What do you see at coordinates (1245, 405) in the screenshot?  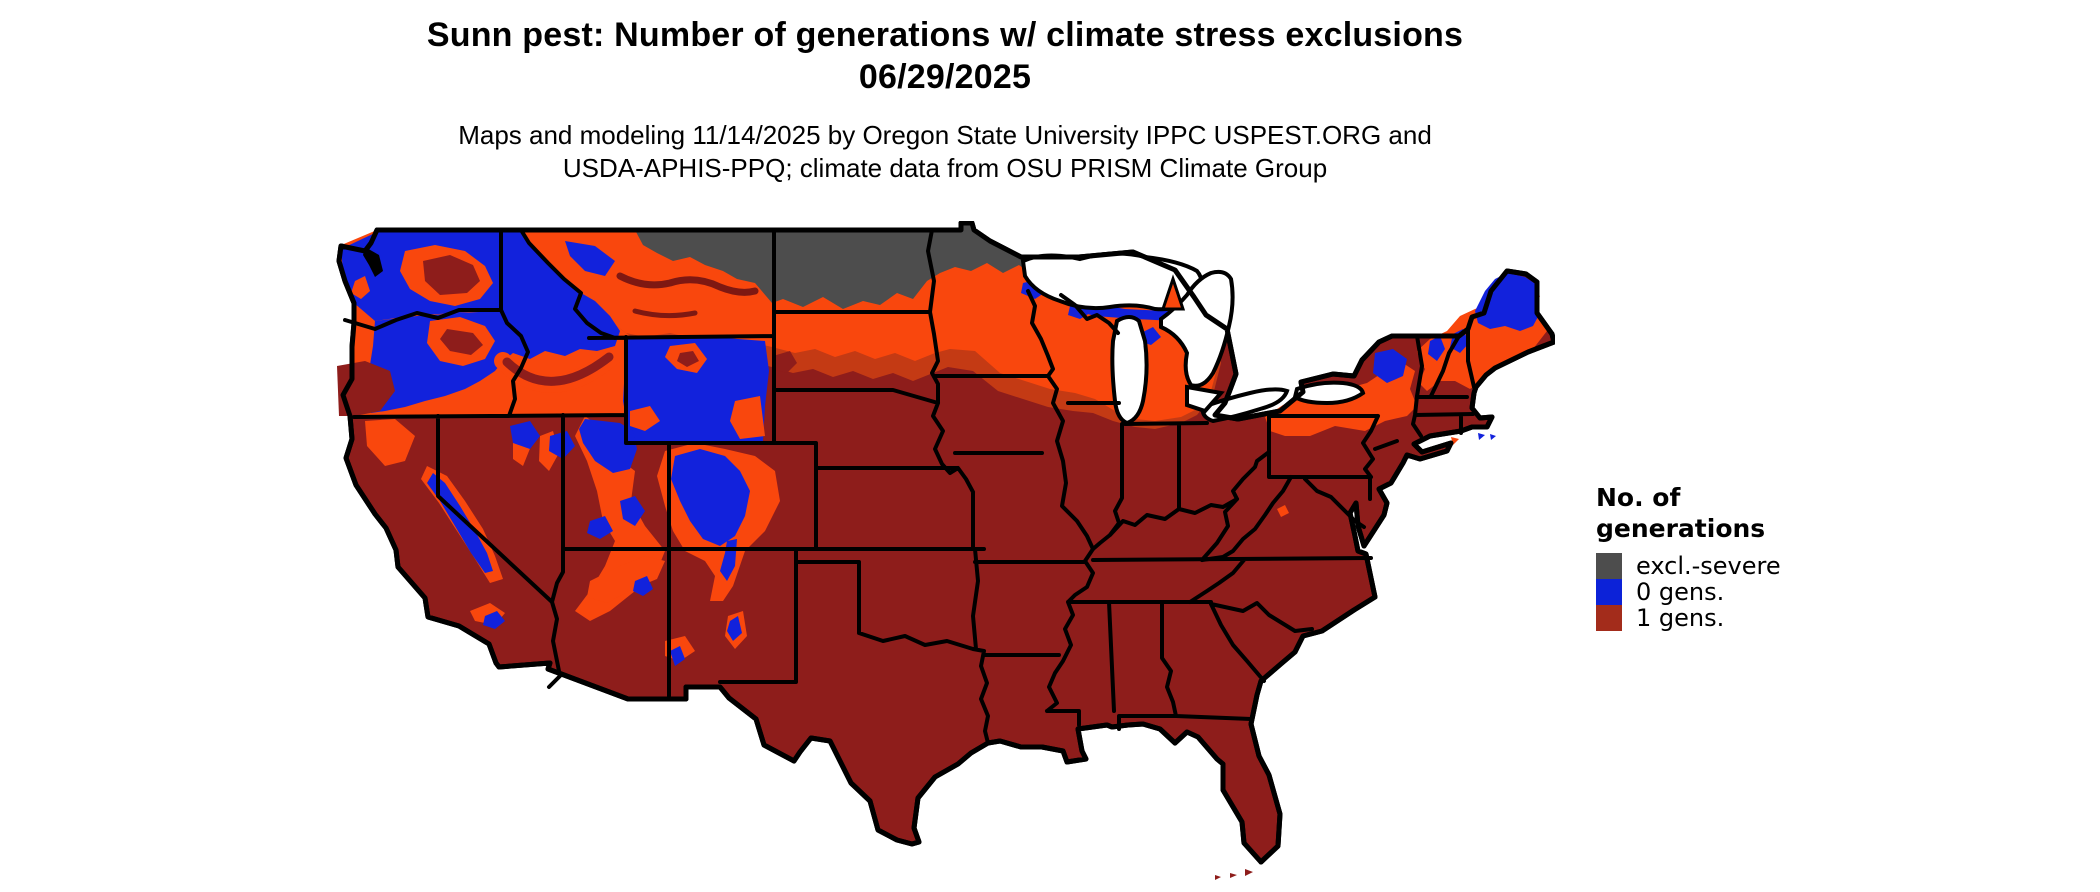 I see `lake-erie` at bounding box center [1245, 405].